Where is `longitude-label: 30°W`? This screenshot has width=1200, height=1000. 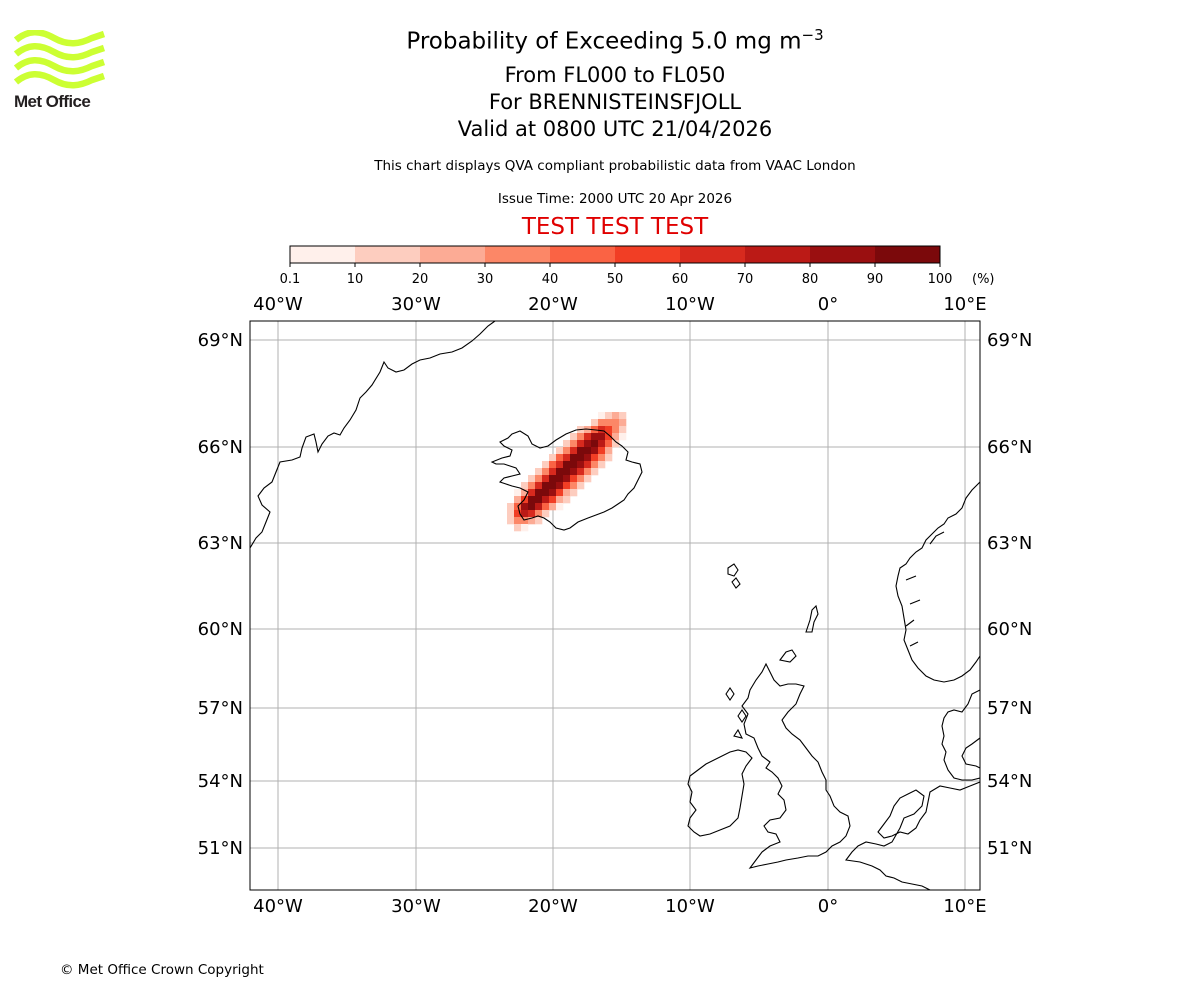
longitude-label: 30°W is located at coordinates (416, 906).